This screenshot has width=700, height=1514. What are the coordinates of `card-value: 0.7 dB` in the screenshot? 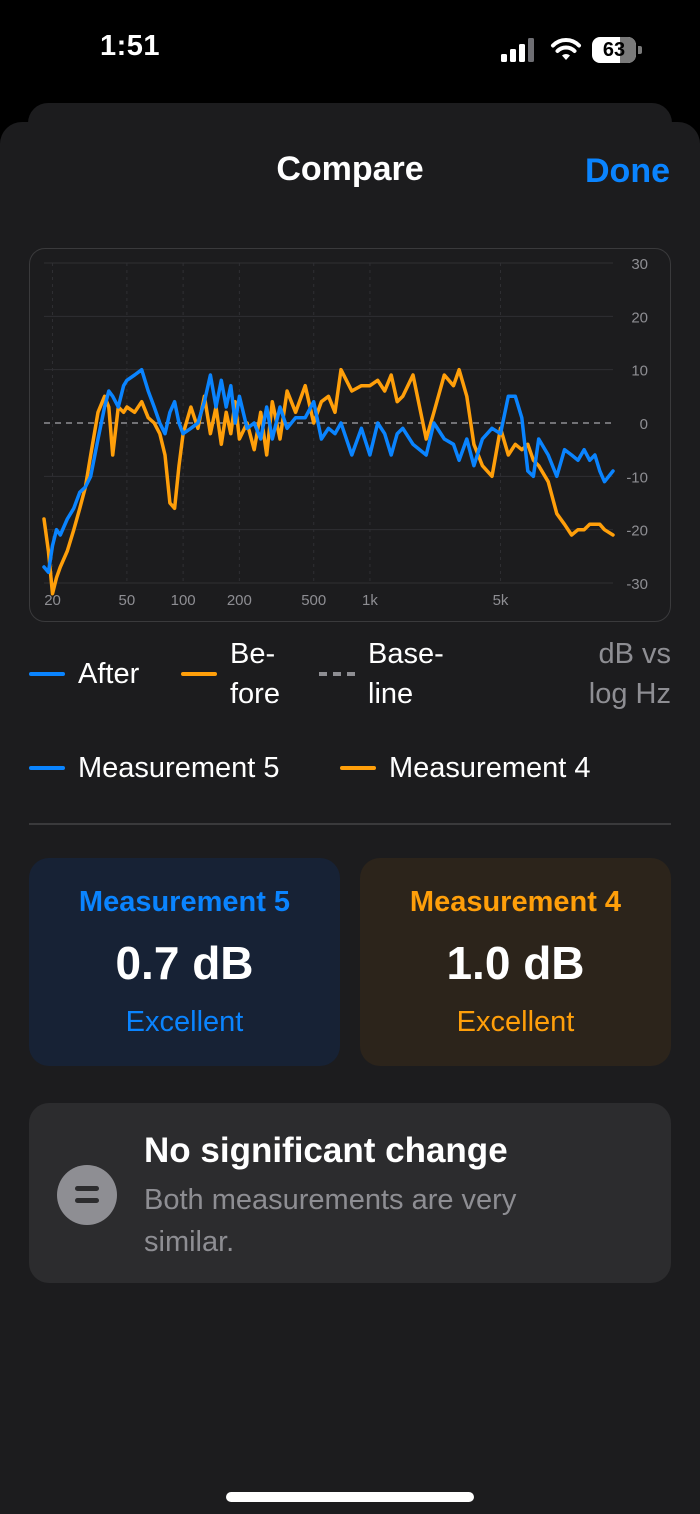 It's located at (184, 963).